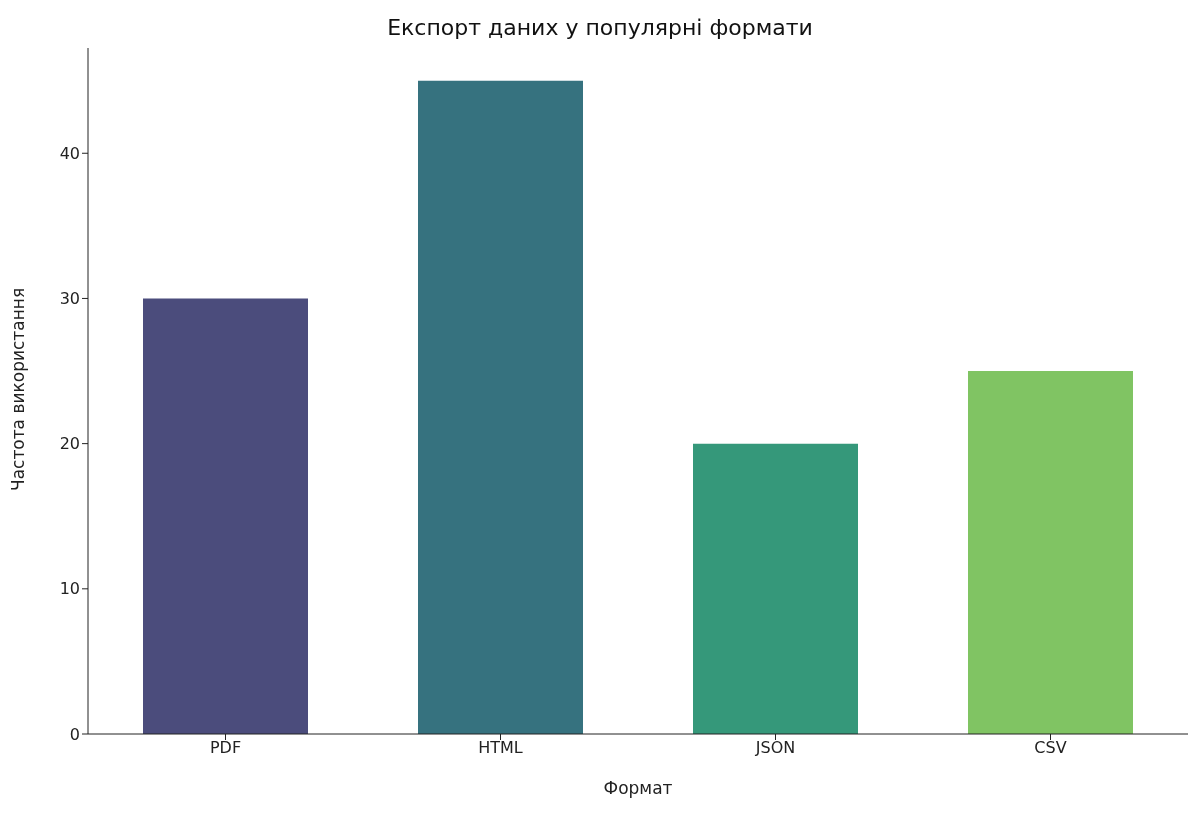 The height and width of the screenshot is (814, 1200). What do you see at coordinates (638, 788) in the screenshot?
I see `x-axis-title: Формат` at bounding box center [638, 788].